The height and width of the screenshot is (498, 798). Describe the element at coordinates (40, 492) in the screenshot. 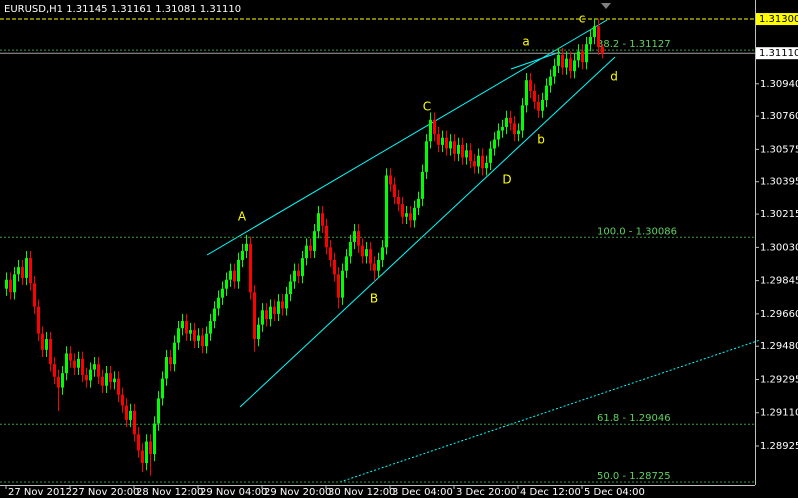

I see `x-tick-label: 27 Nov 2012` at that location.